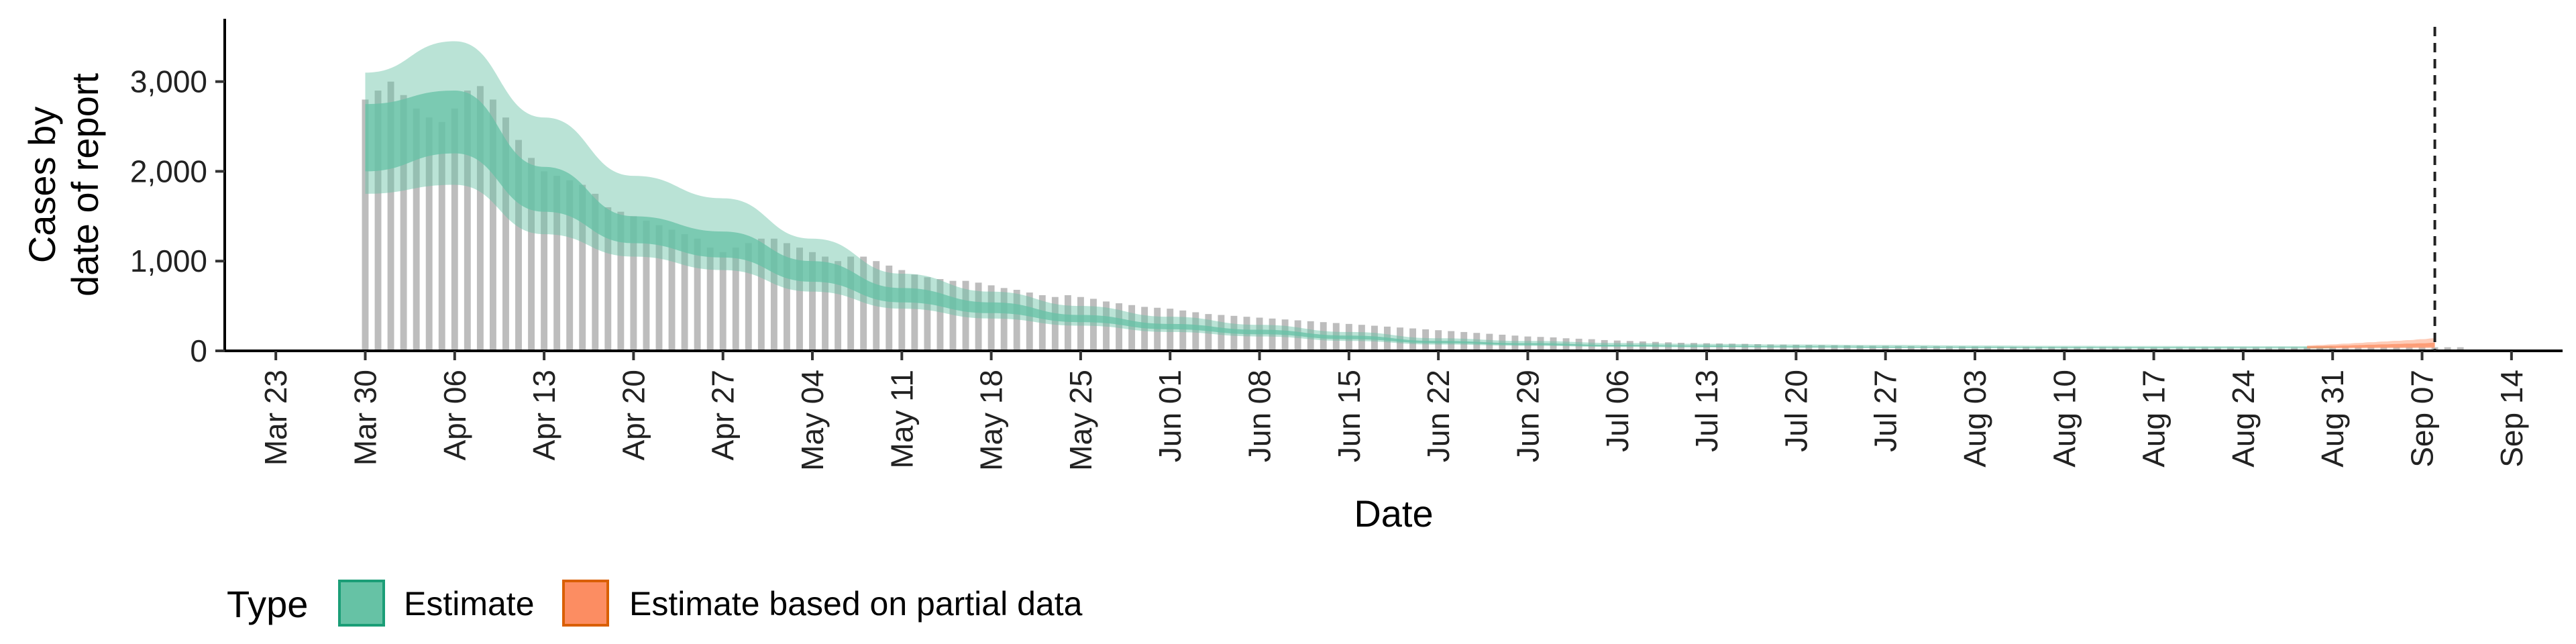 The height and width of the screenshot is (644, 2576). I want to click on legend-label-partial: Estimate based on partial data, so click(856, 604).